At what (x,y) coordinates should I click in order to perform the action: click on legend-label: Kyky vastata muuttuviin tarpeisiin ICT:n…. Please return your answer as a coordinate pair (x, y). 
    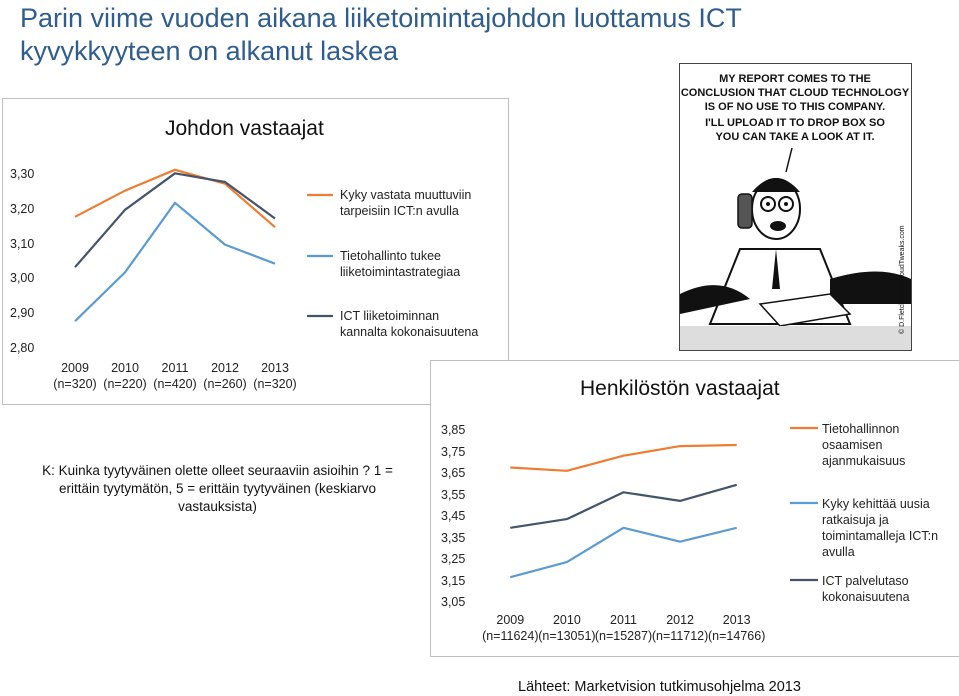
    Looking at the image, I should click on (406, 203).